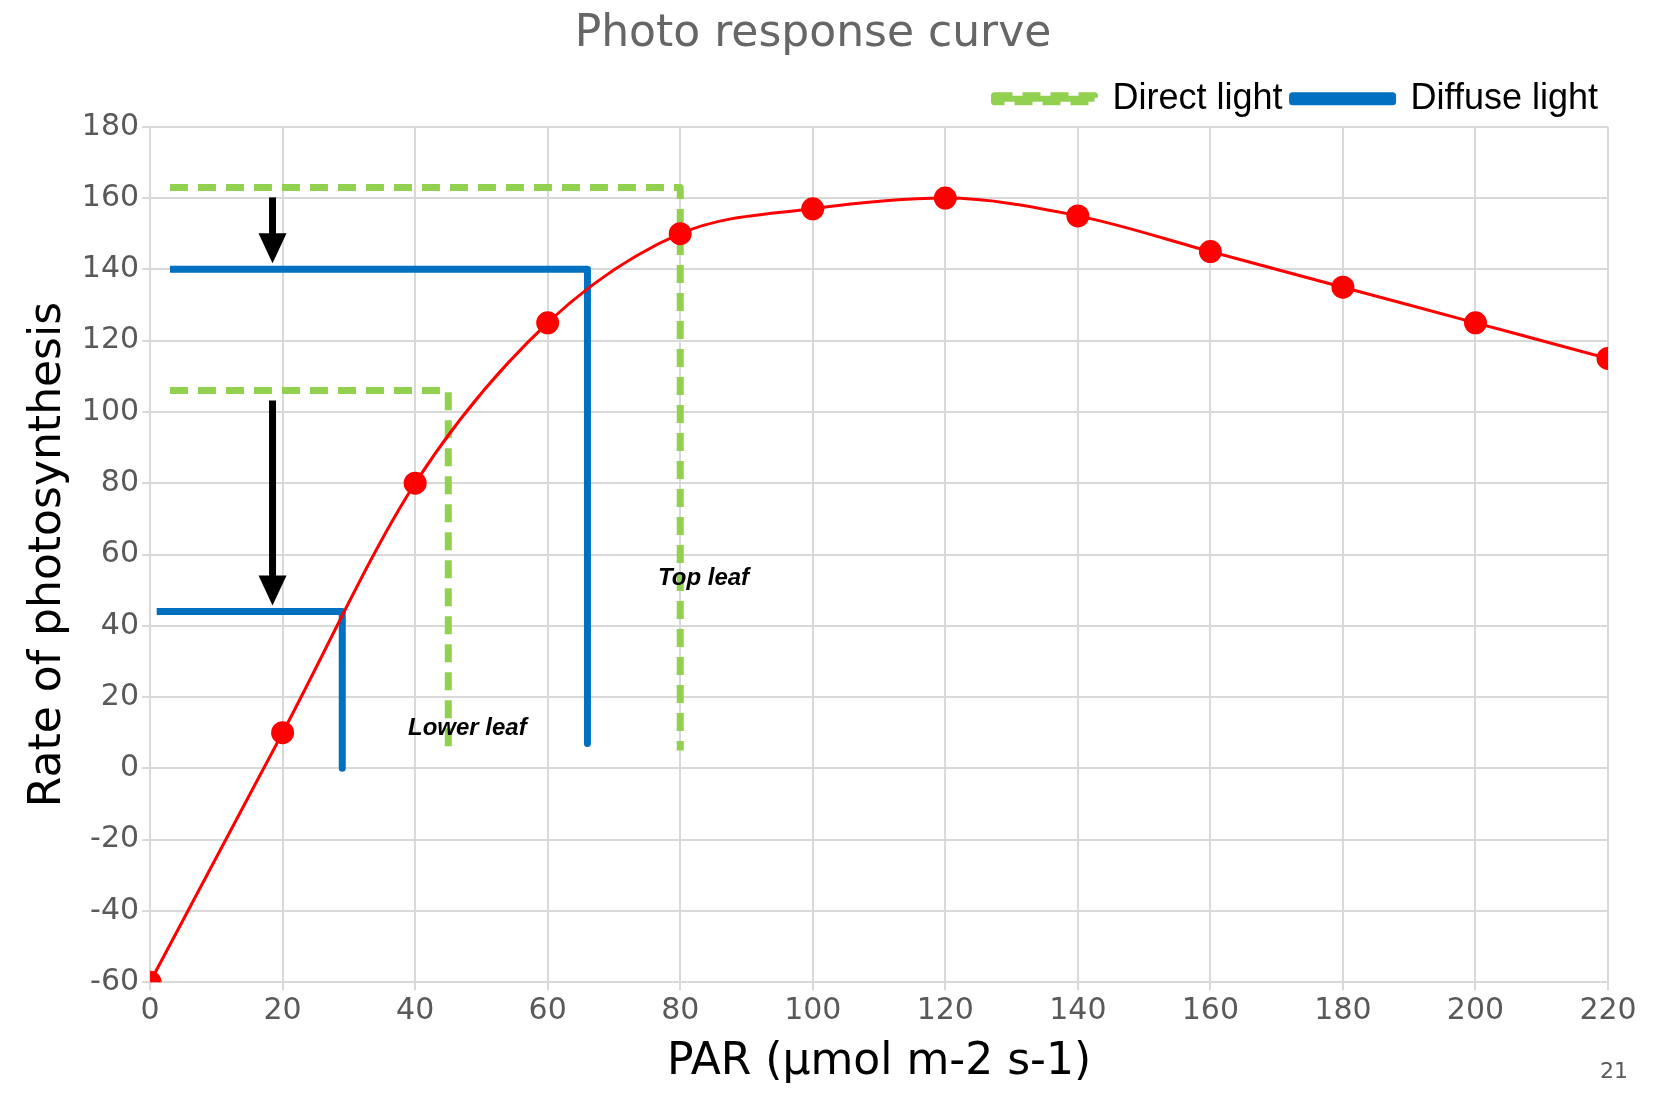 The height and width of the screenshot is (1119, 1672). I want to click on y-tick-label: 20, so click(120, 694).